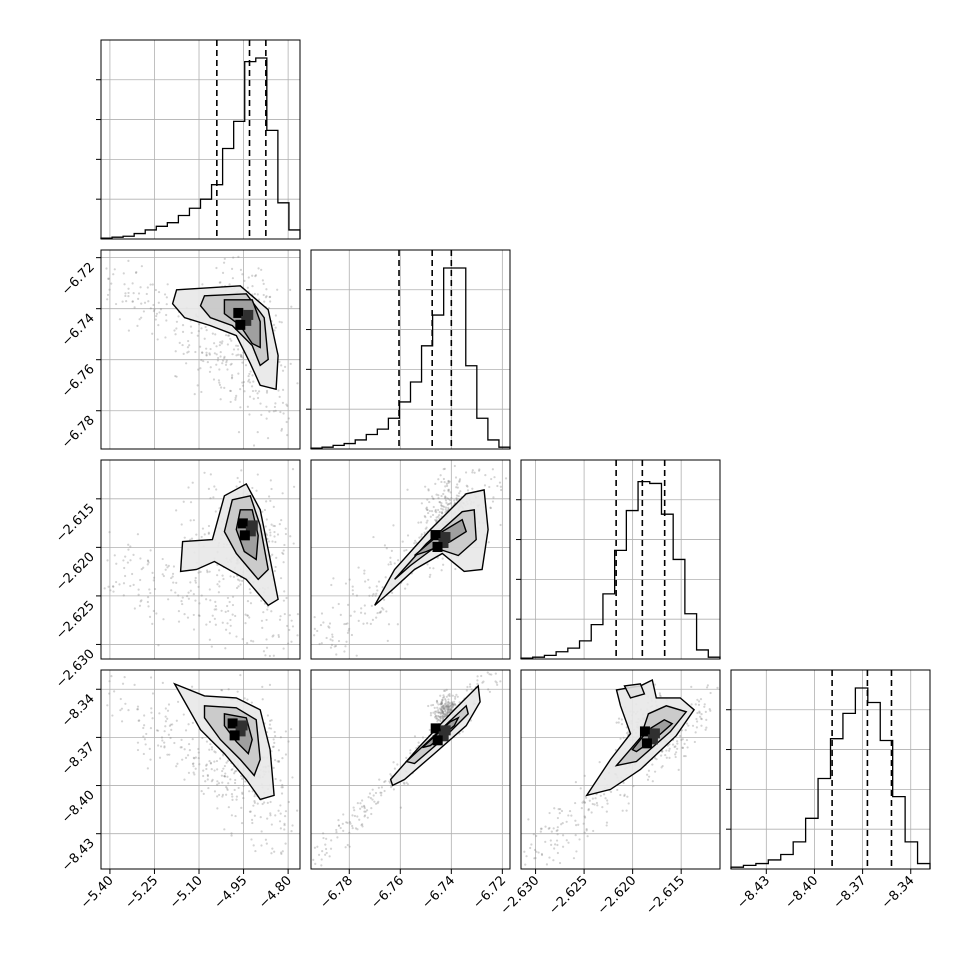 The width and height of the screenshot is (970, 970). I want to click on y-tick-label: −6.76, so click(78, 381).